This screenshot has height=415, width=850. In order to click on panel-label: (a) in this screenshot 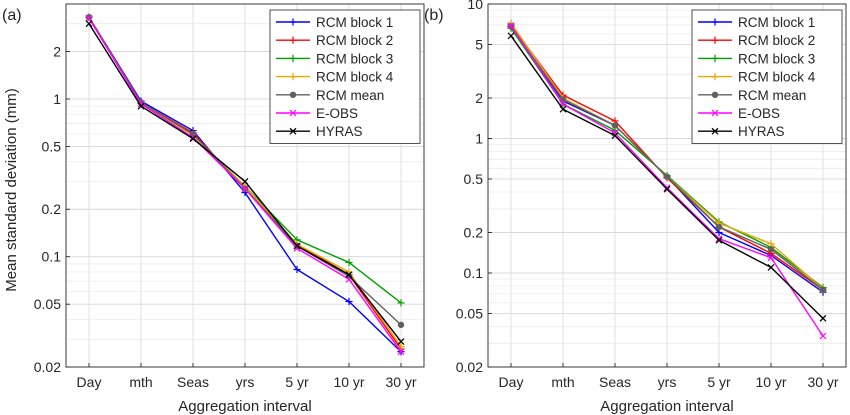, I will do `click(12, 15)`.